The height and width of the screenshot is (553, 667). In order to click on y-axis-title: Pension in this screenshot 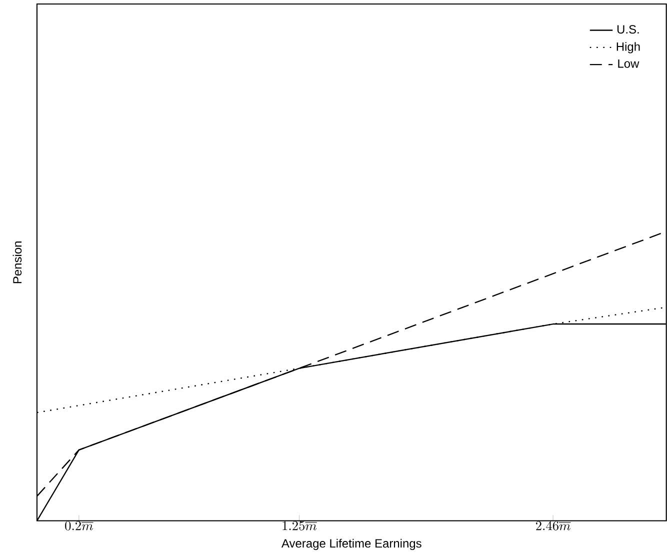, I will do `click(17, 262)`.